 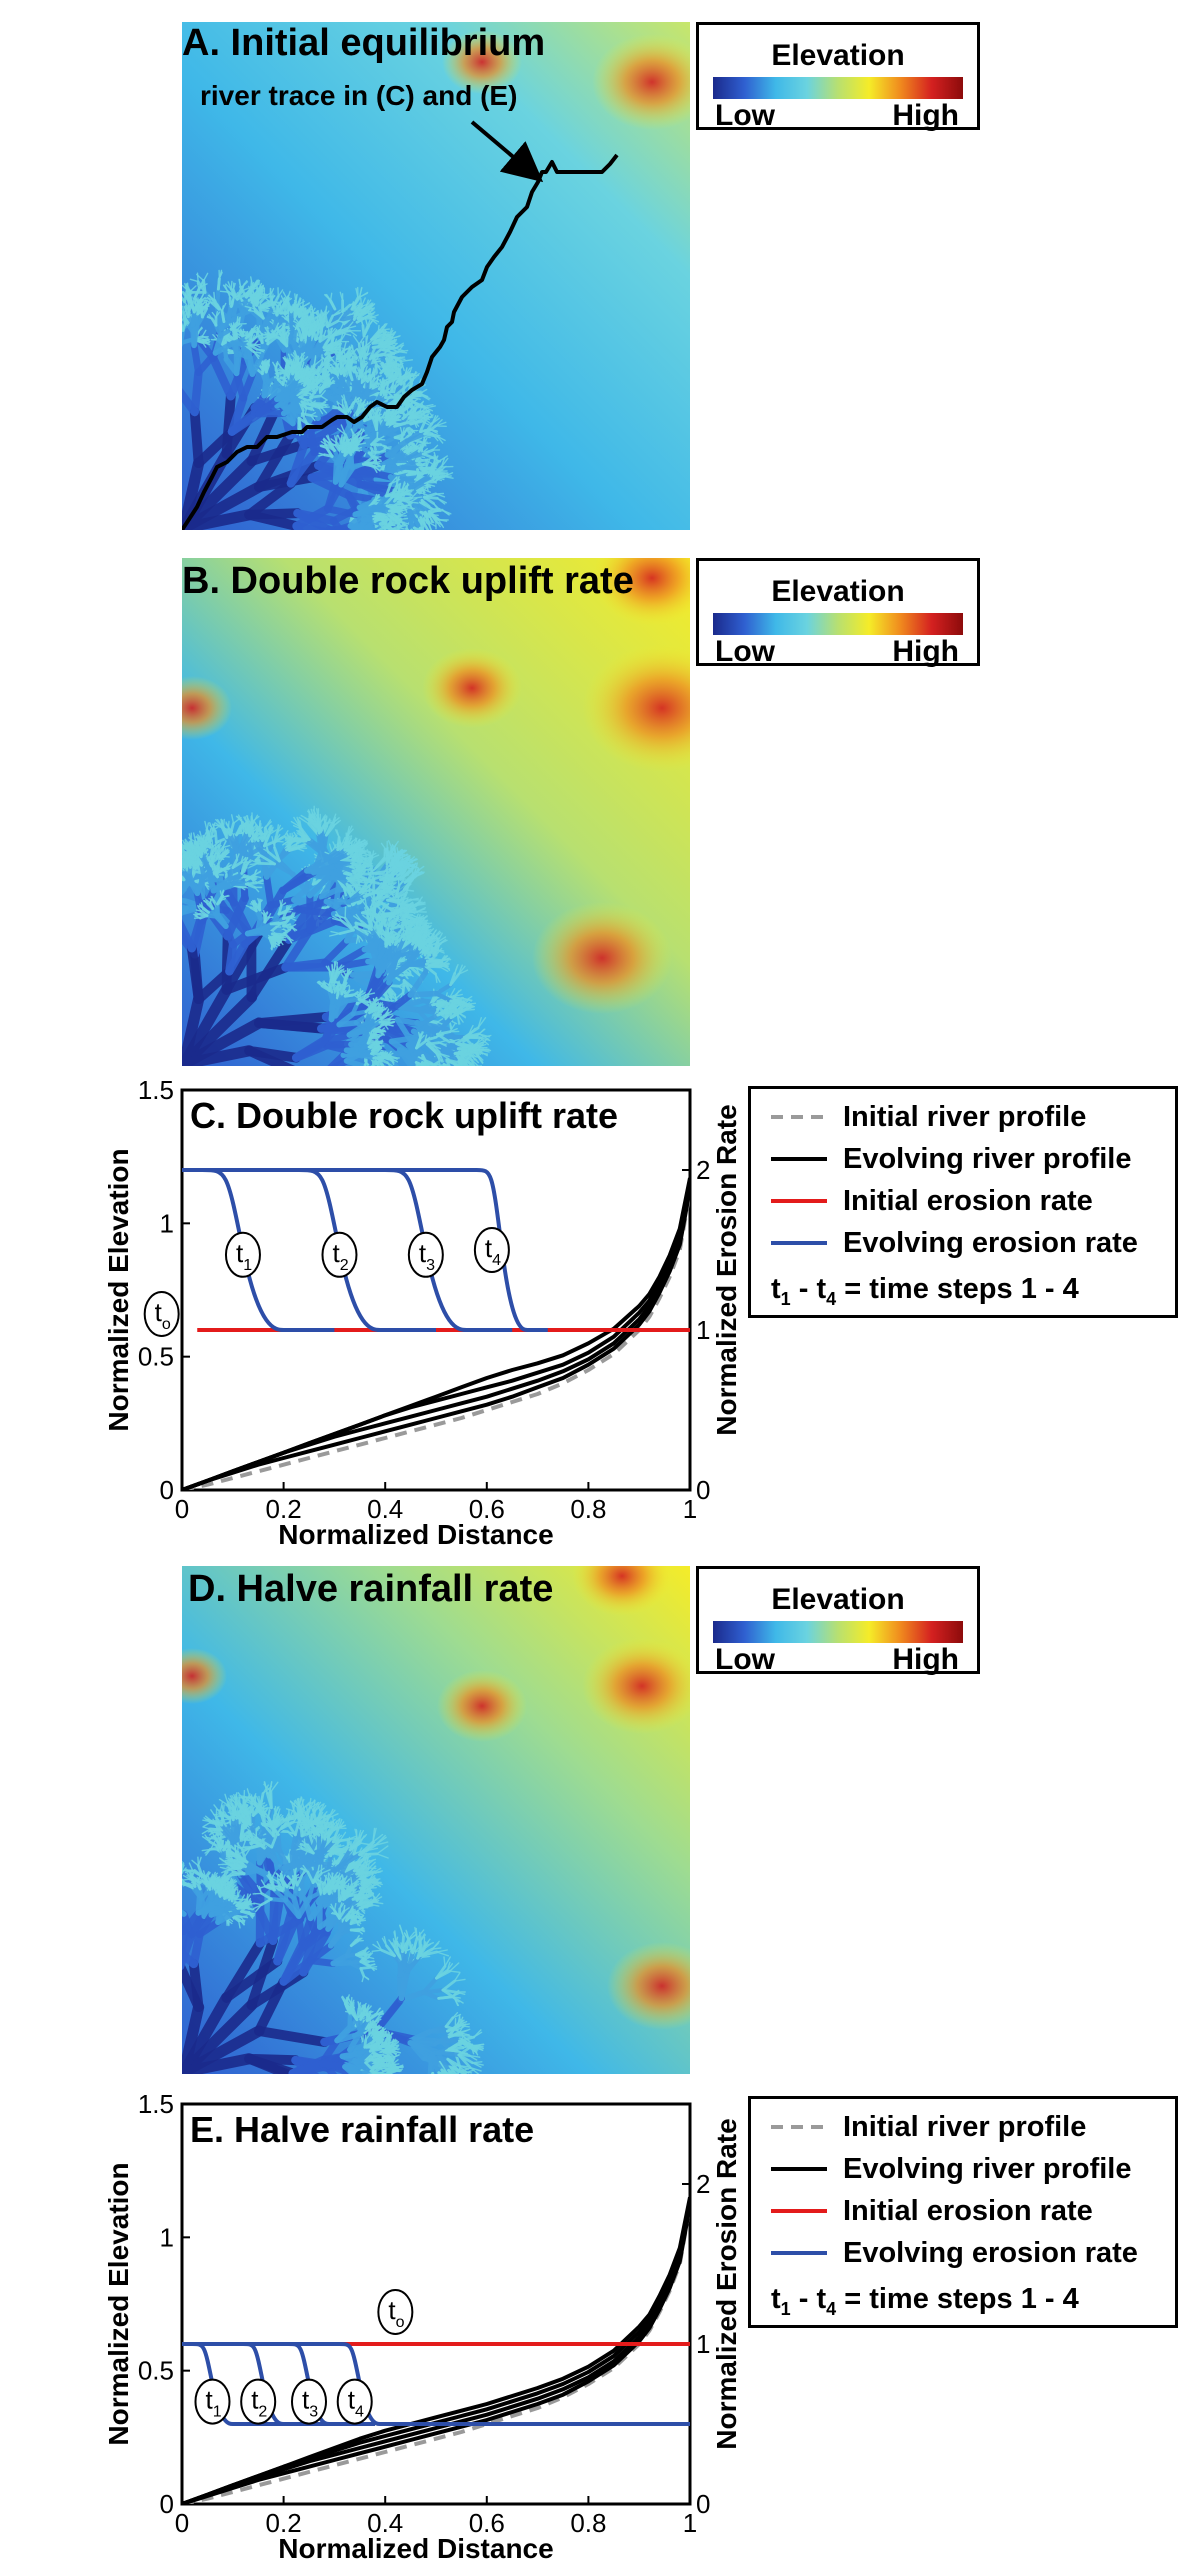 What do you see at coordinates (436, 1820) in the screenshot?
I see `elevation-map-halve-rainfall` at bounding box center [436, 1820].